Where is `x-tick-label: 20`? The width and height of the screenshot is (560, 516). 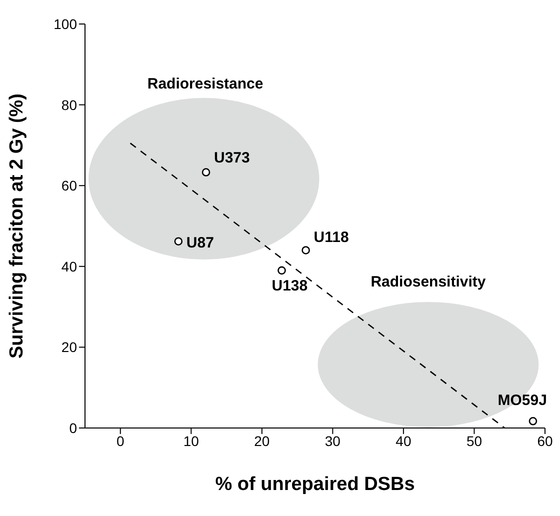
x-tick-label: 20 is located at coordinates (262, 440).